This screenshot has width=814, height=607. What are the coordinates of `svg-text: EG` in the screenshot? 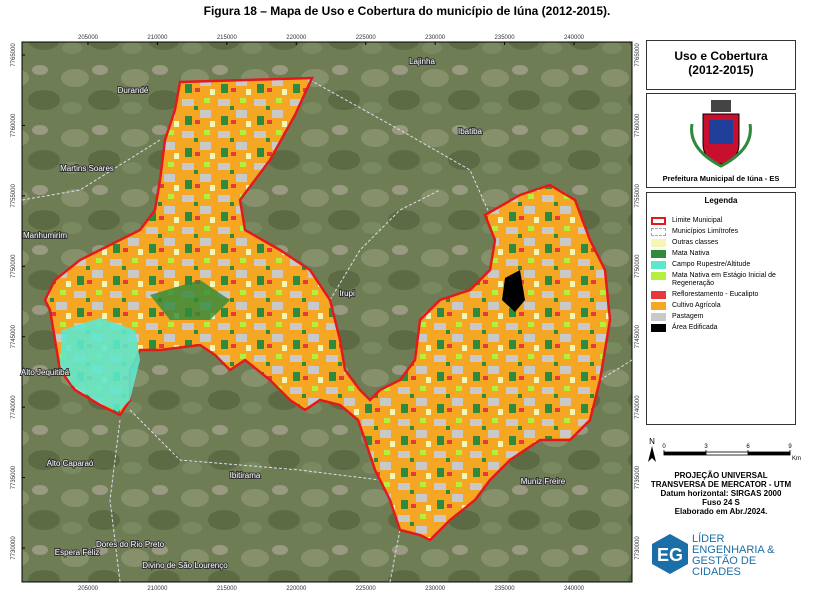 It's located at (670, 555).